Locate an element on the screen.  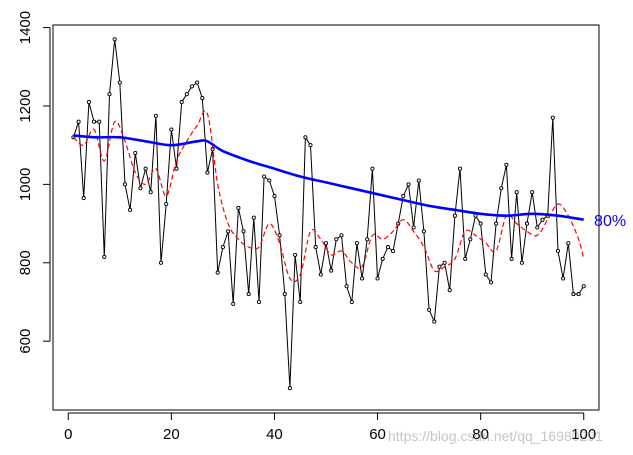
x-tick-label: 100 is located at coordinates (583, 434).